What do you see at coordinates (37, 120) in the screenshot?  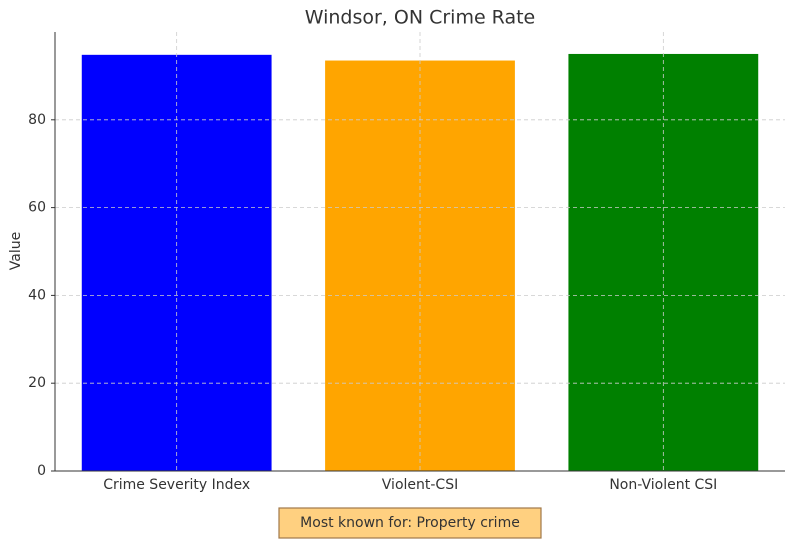 I see `y-tick-label: 80` at bounding box center [37, 120].